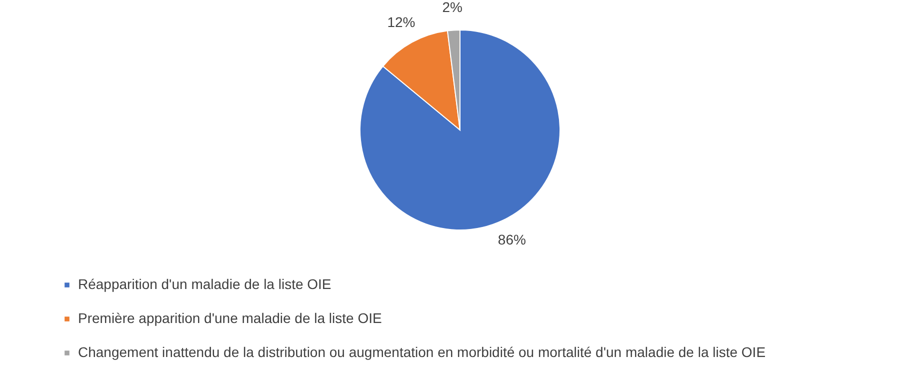  I want to click on legend-label: Réapparition d'un maladie de la liste OIE, so click(205, 284).